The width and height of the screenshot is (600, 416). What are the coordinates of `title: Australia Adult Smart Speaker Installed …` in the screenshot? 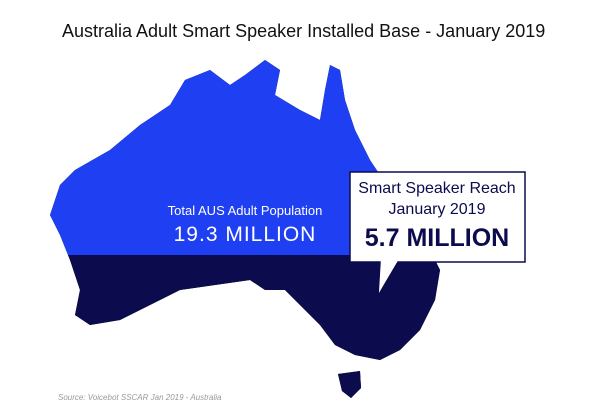 It's located at (303, 31).